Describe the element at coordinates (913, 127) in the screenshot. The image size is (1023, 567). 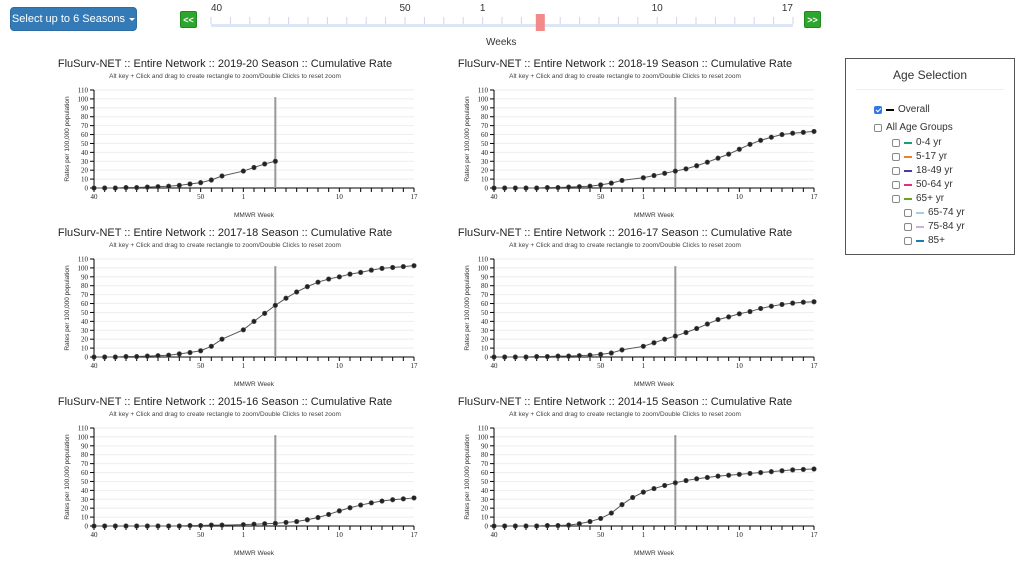
I see `age-option: All Age Groups` at that location.